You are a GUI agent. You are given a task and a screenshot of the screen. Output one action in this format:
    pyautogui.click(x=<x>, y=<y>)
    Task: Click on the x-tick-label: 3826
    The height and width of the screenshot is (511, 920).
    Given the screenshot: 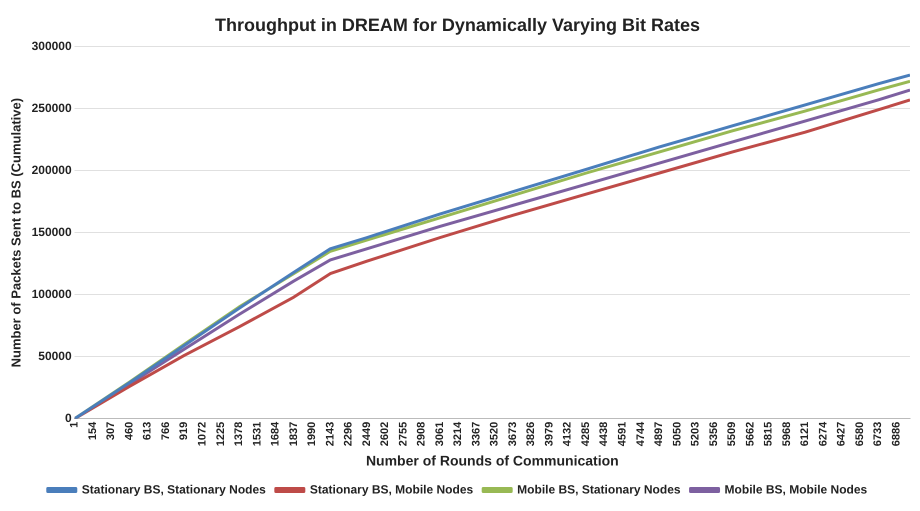 What is the action you would take?
    pyautogui.click(x=531, y=434)
    